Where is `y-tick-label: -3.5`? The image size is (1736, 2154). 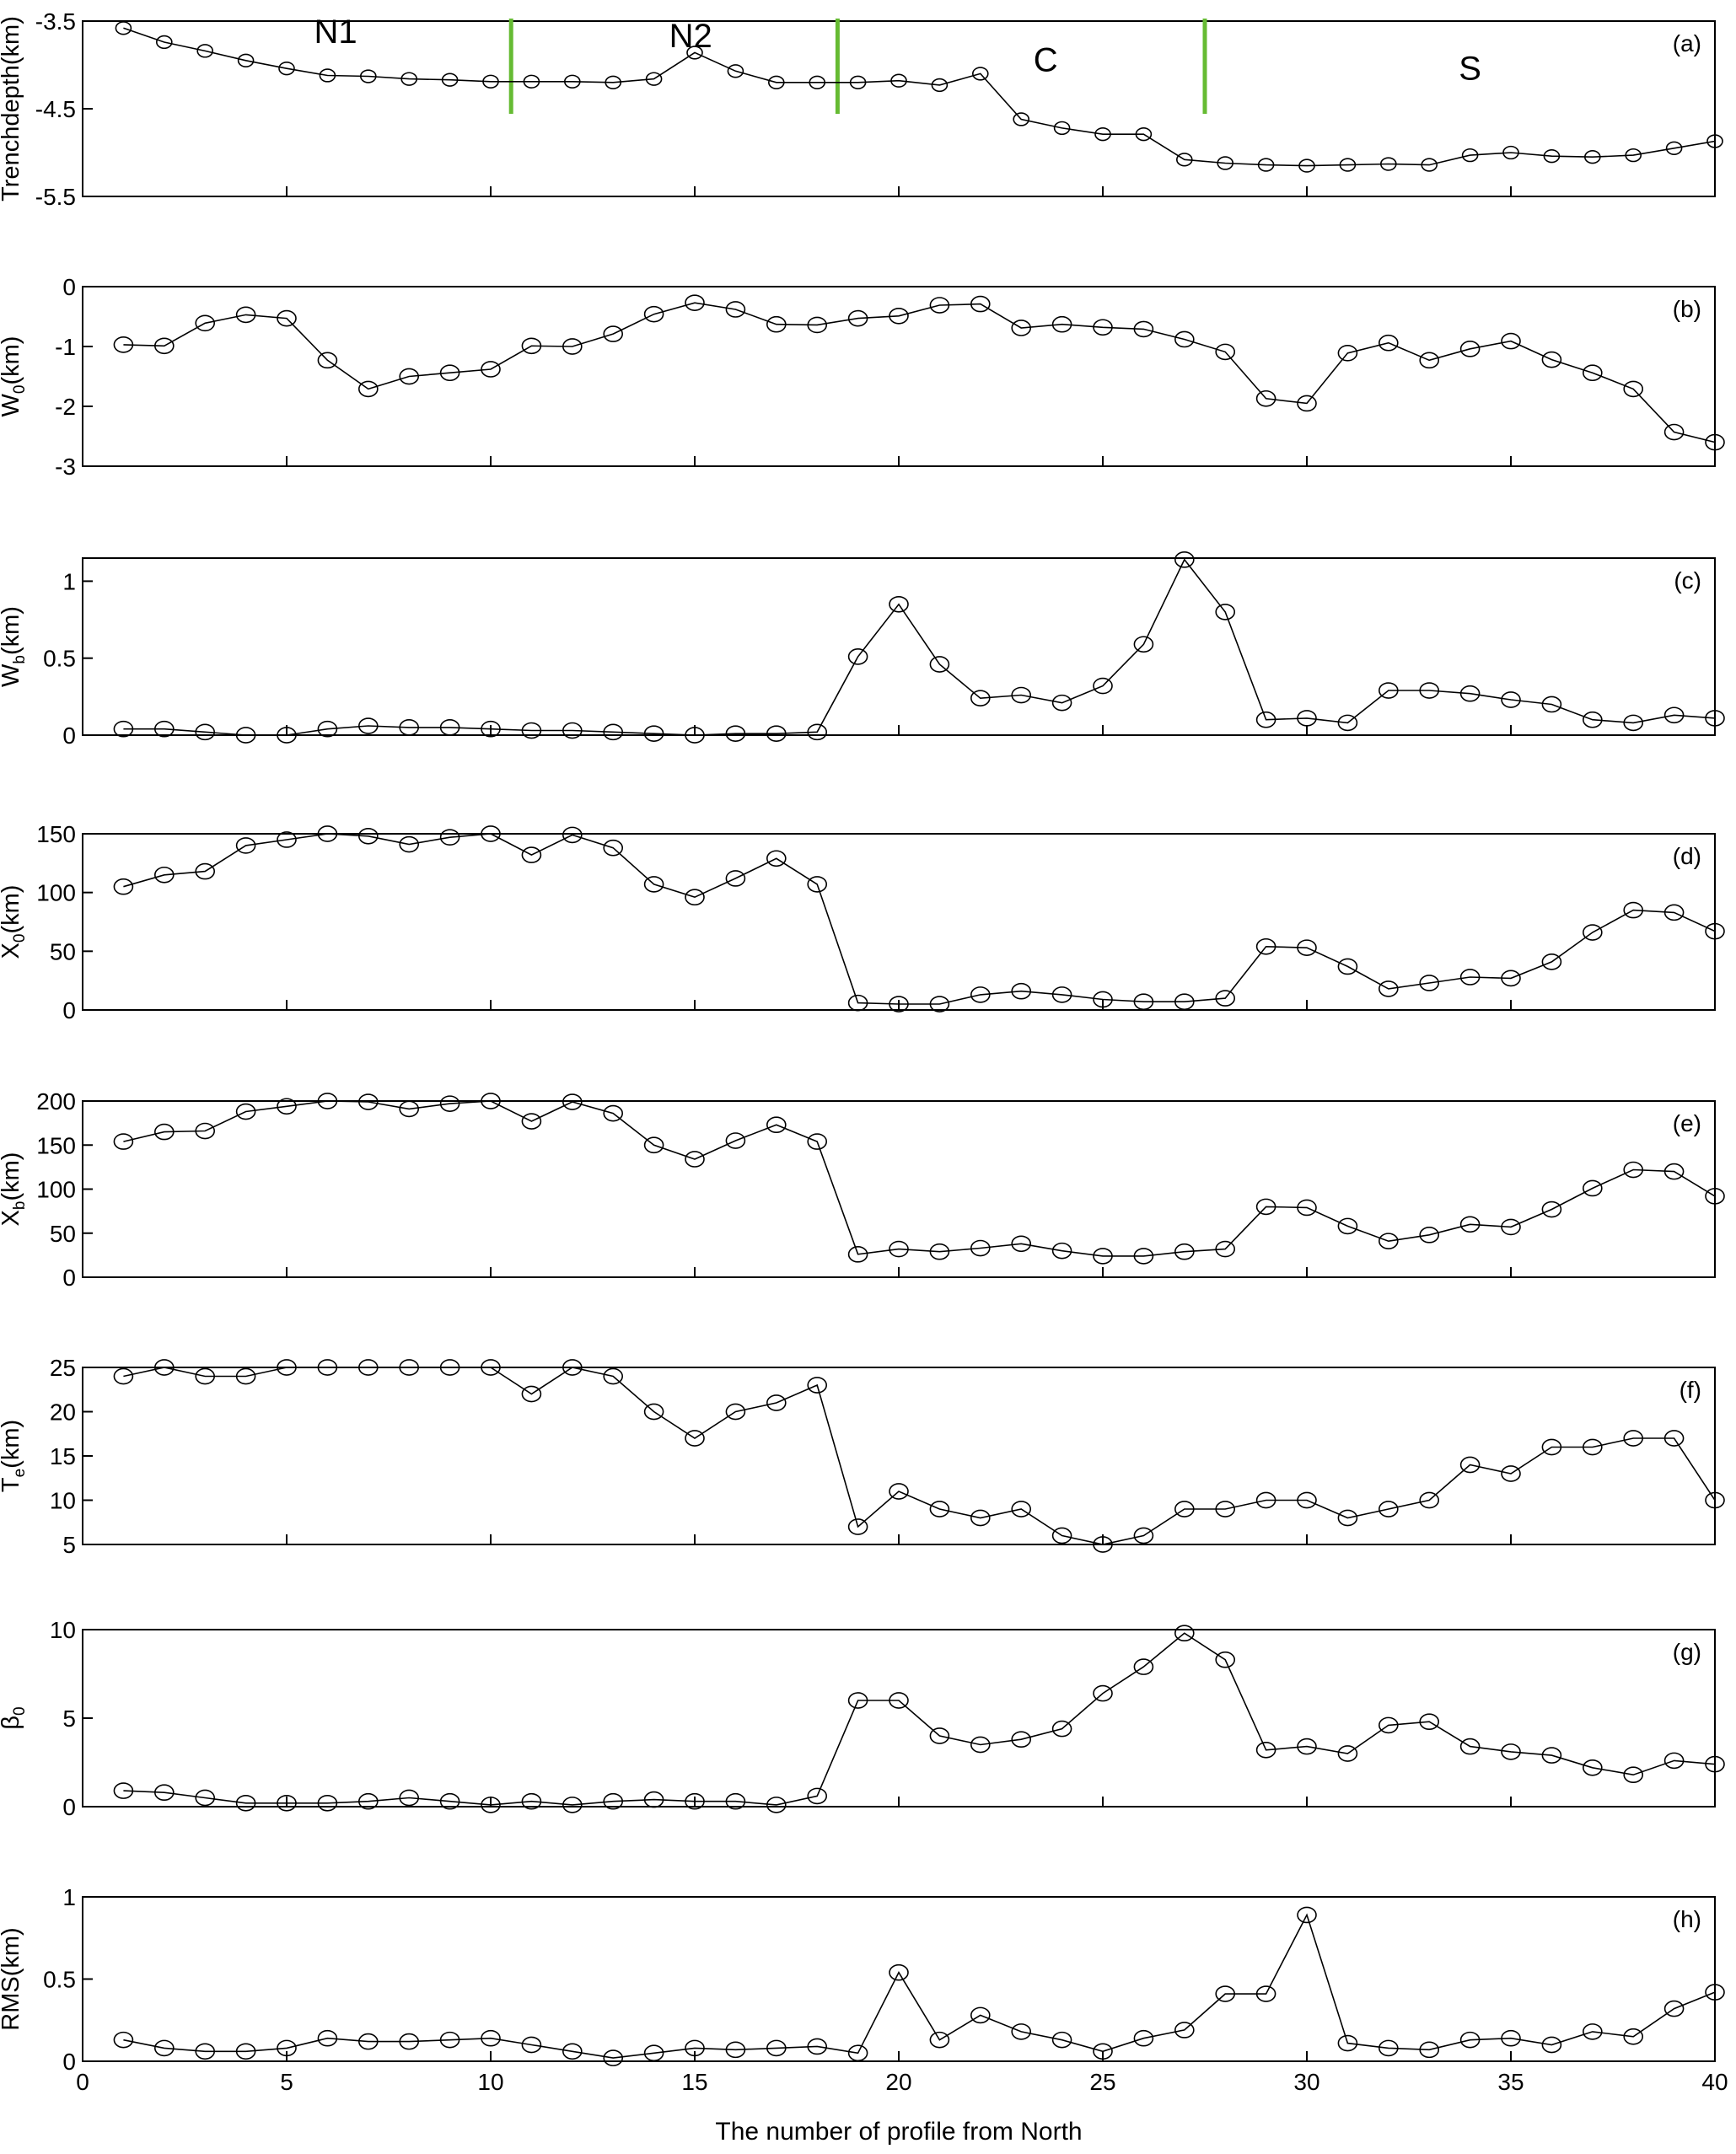 y-tick-label: -3.5 is located at coordinates (55, 22).